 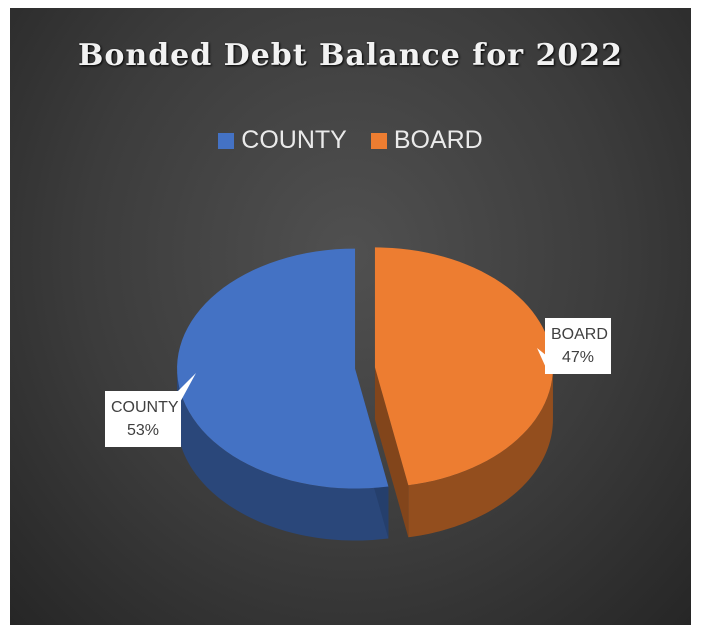 What do you see at coordinates (143, 419) in the screenshot?
I see `data-label-county: COUNTY 53%` at bounding box center [143, 419].